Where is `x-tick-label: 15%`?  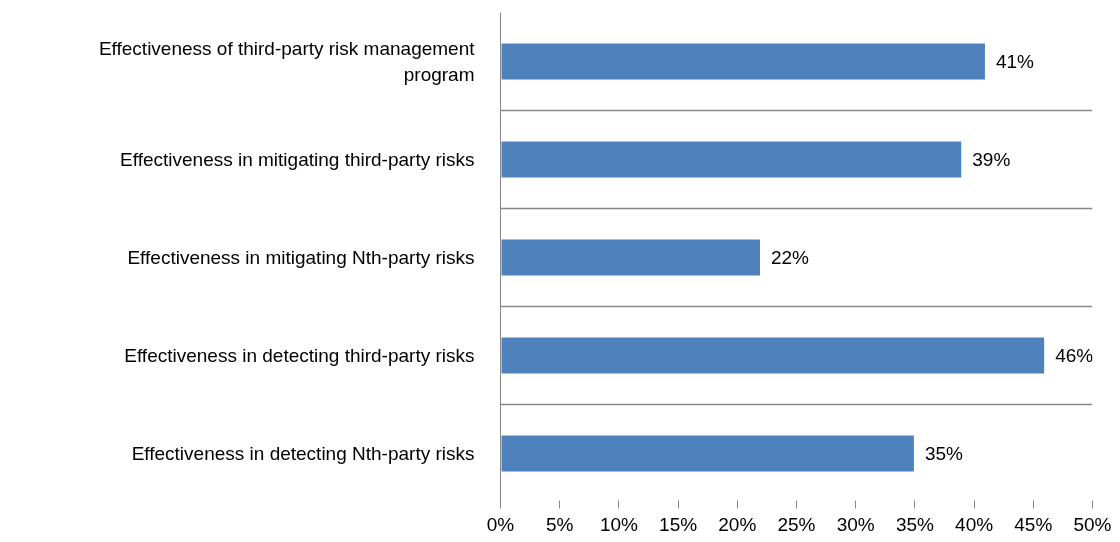
x-tick-label: 15% is located at coordinates (678, 524).